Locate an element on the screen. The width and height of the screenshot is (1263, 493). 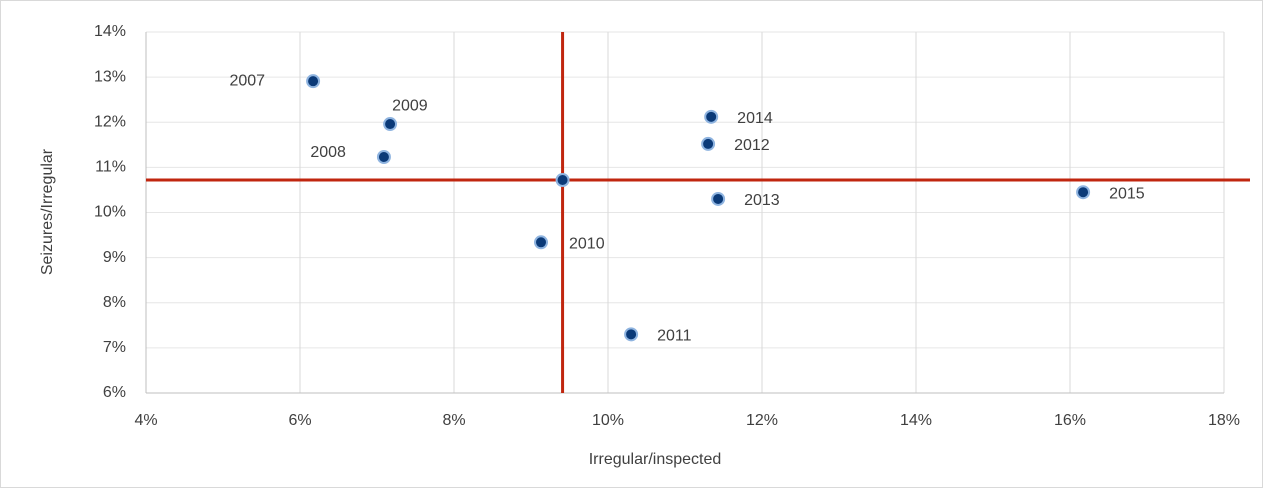
point-label: 2015 is located at coordinates (1127, 193).